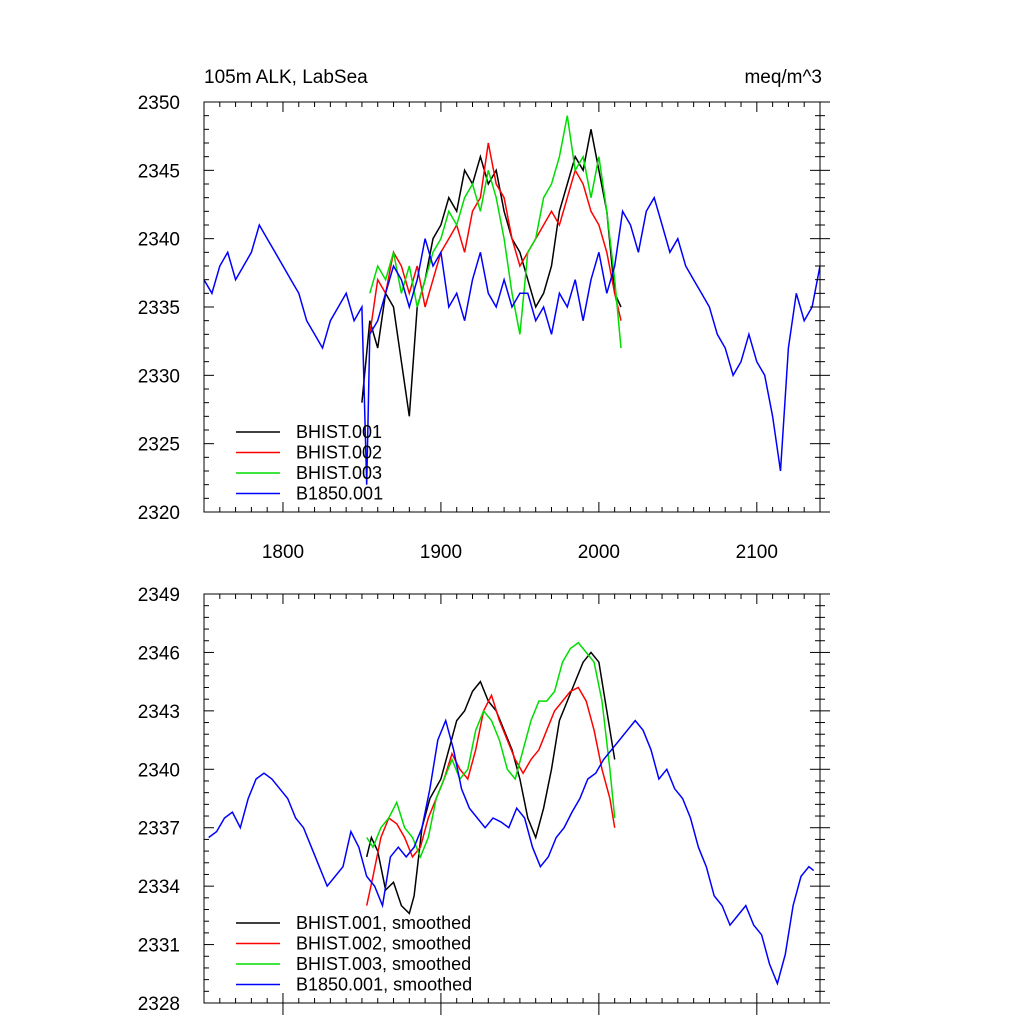 This screenshot has height=1024, width=1024. Describe the element at coordinates (339, 473) in the screenshot. I see `legend-label: BHIST.003` at that location.